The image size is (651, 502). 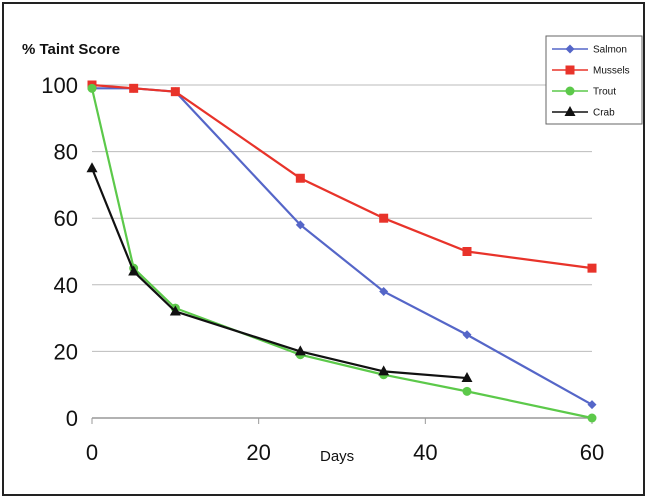 What do you see at coordinates (570, 49) in the screenshot?
I see `legend-marker-salmon` at bounding box center [570, 49].